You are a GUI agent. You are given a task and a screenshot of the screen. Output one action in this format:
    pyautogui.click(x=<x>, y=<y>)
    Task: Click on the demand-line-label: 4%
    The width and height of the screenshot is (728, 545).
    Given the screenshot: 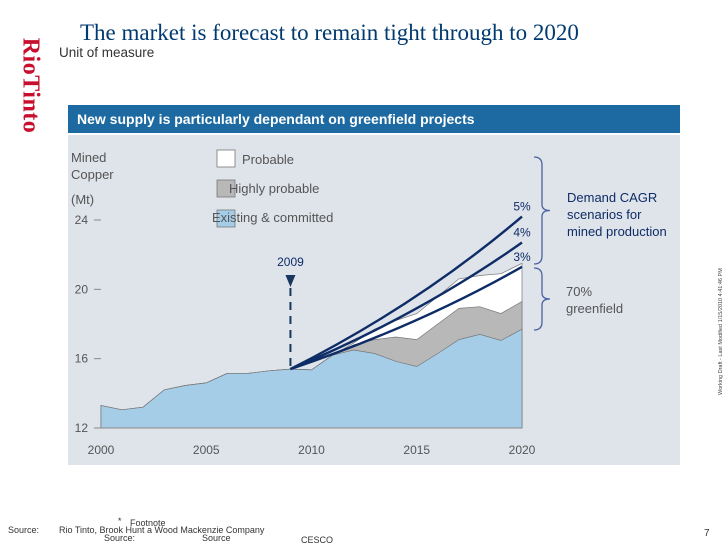 What is the action you would take?
    pyautogui.click(x=522, y=233)
    